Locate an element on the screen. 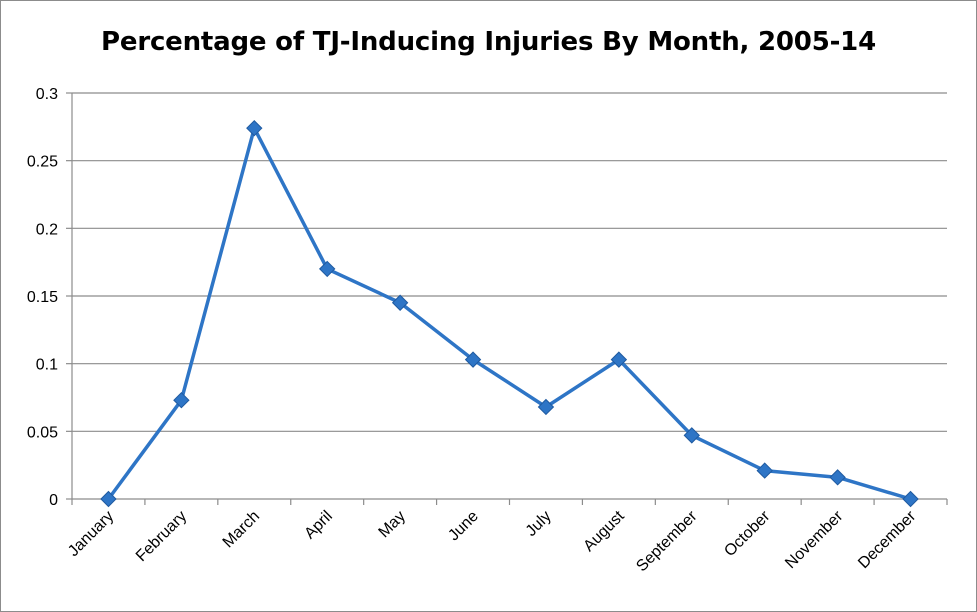  x-tick-label: October is located at coordinates (747, 533).